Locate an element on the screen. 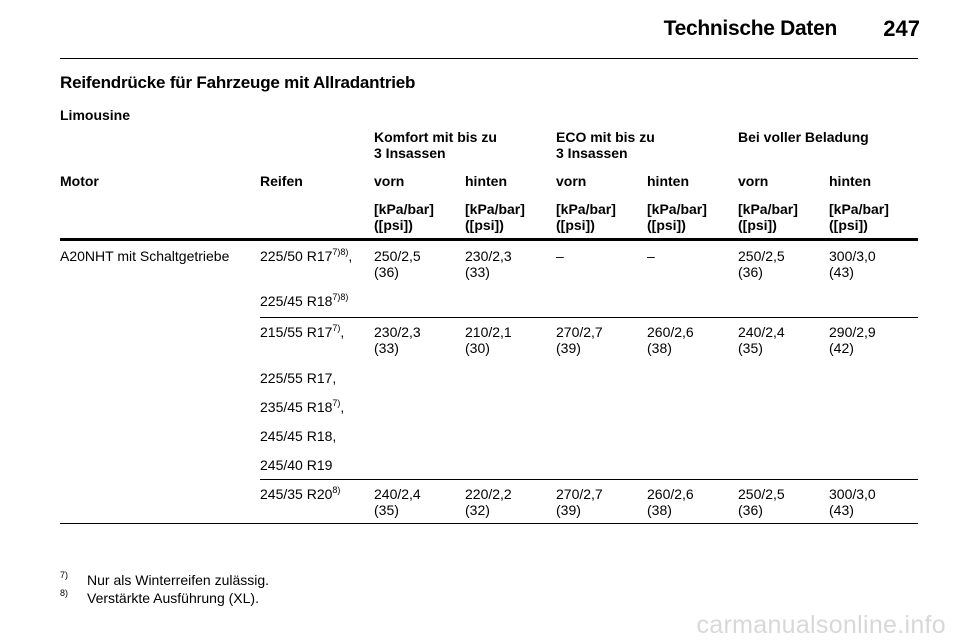 This screenshot has height=642, width=960. tire-size: 245/35 R208) is located at coordinates (300, 494).